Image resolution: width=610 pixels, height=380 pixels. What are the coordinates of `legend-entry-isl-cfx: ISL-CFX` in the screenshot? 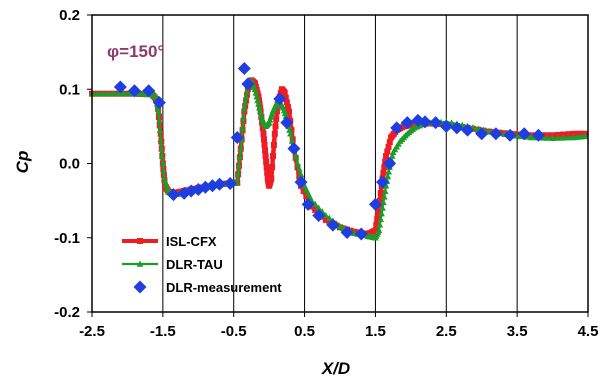 It's located at (169, 241).